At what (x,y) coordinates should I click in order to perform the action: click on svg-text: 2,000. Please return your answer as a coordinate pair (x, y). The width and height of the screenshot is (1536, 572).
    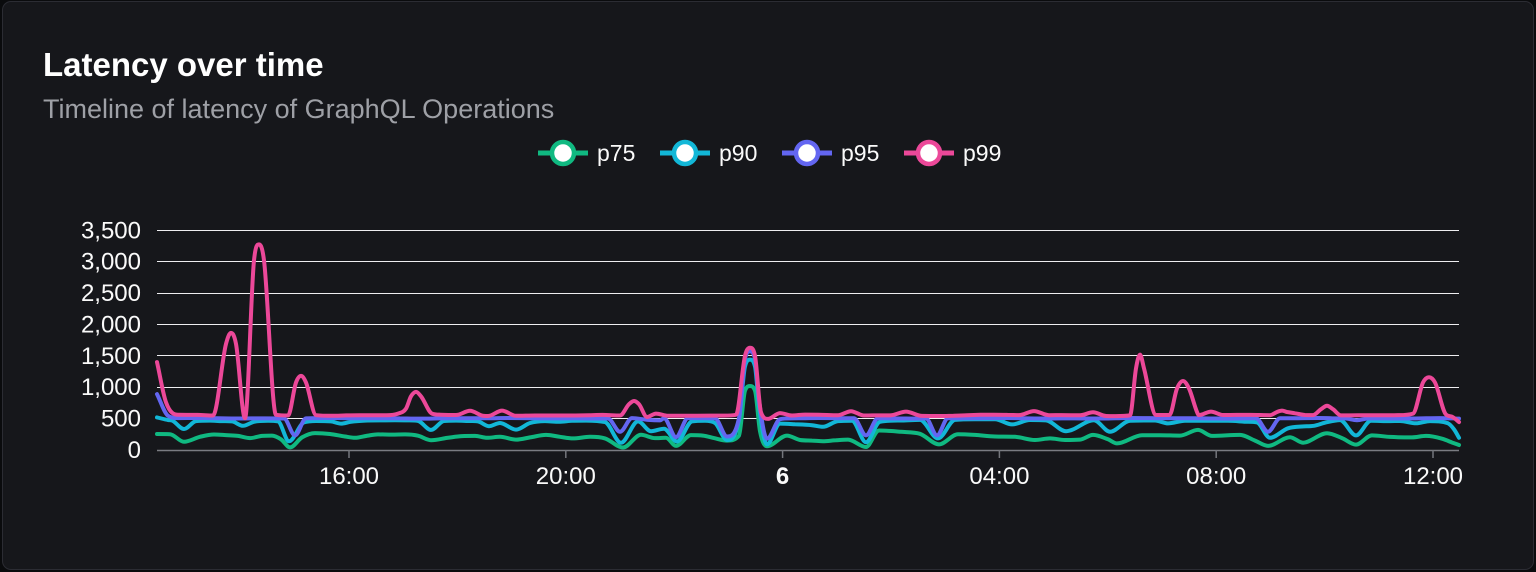
    Looking at the image, I should click on (111, 325).